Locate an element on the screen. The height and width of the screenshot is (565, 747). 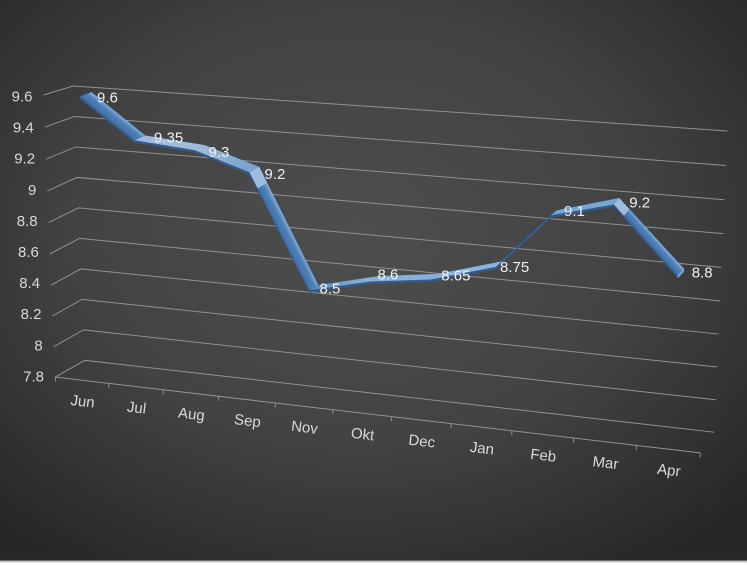
svg-text: 8.2 is located at coordinates (31, 314).